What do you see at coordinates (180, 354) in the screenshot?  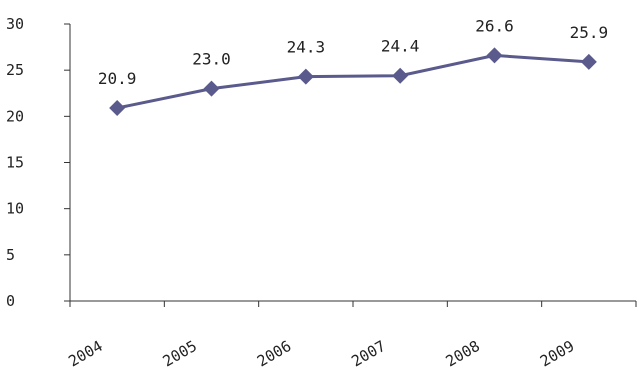 I see `x-tick-label: 2005` at bounding box center [180, 354].